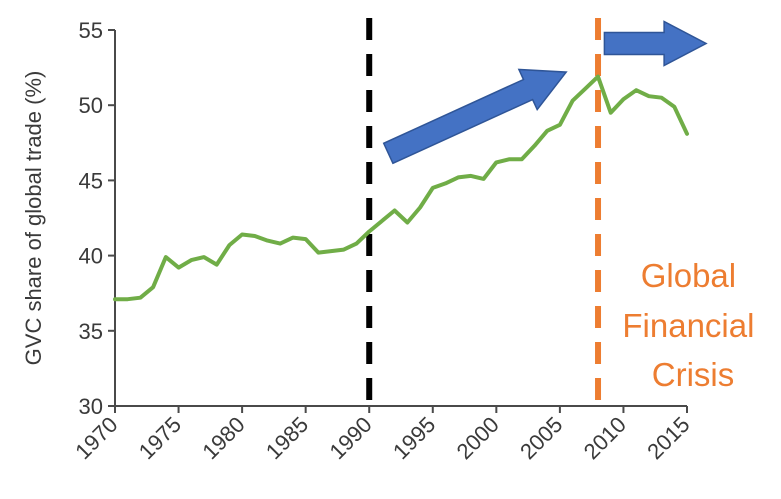  What do you see at coordinates (668, 438) in the screenshot?
I see `x-tick-label: 2015` at bounding box center [668, 438].